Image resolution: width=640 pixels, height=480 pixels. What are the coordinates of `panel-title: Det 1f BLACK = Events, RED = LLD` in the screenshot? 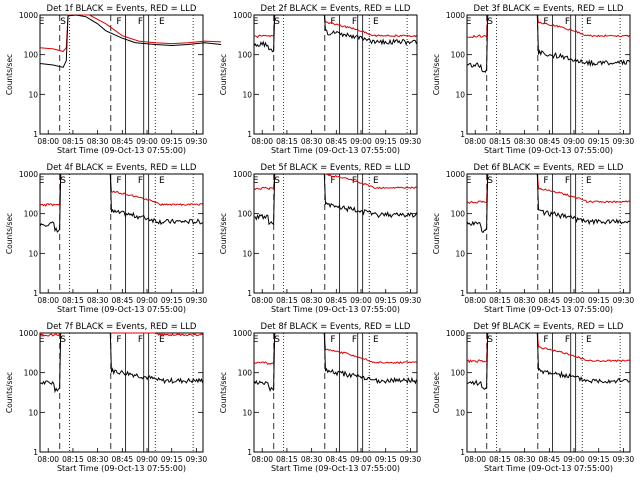 It's located at (122, 9).